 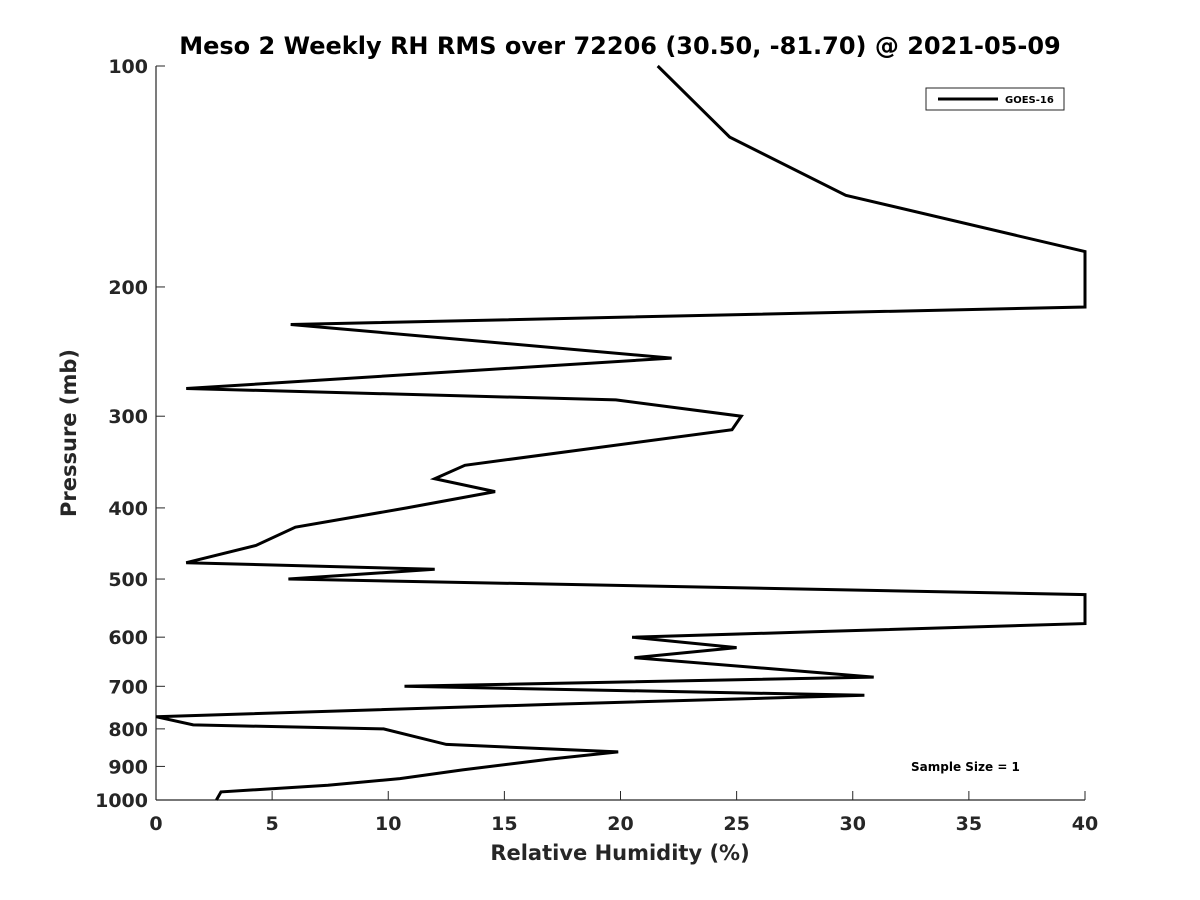 What do you see at coordinates (1085, 824) in the screenshot?
I see `x-tick-label: 40` at bounding box center [1085, 824].